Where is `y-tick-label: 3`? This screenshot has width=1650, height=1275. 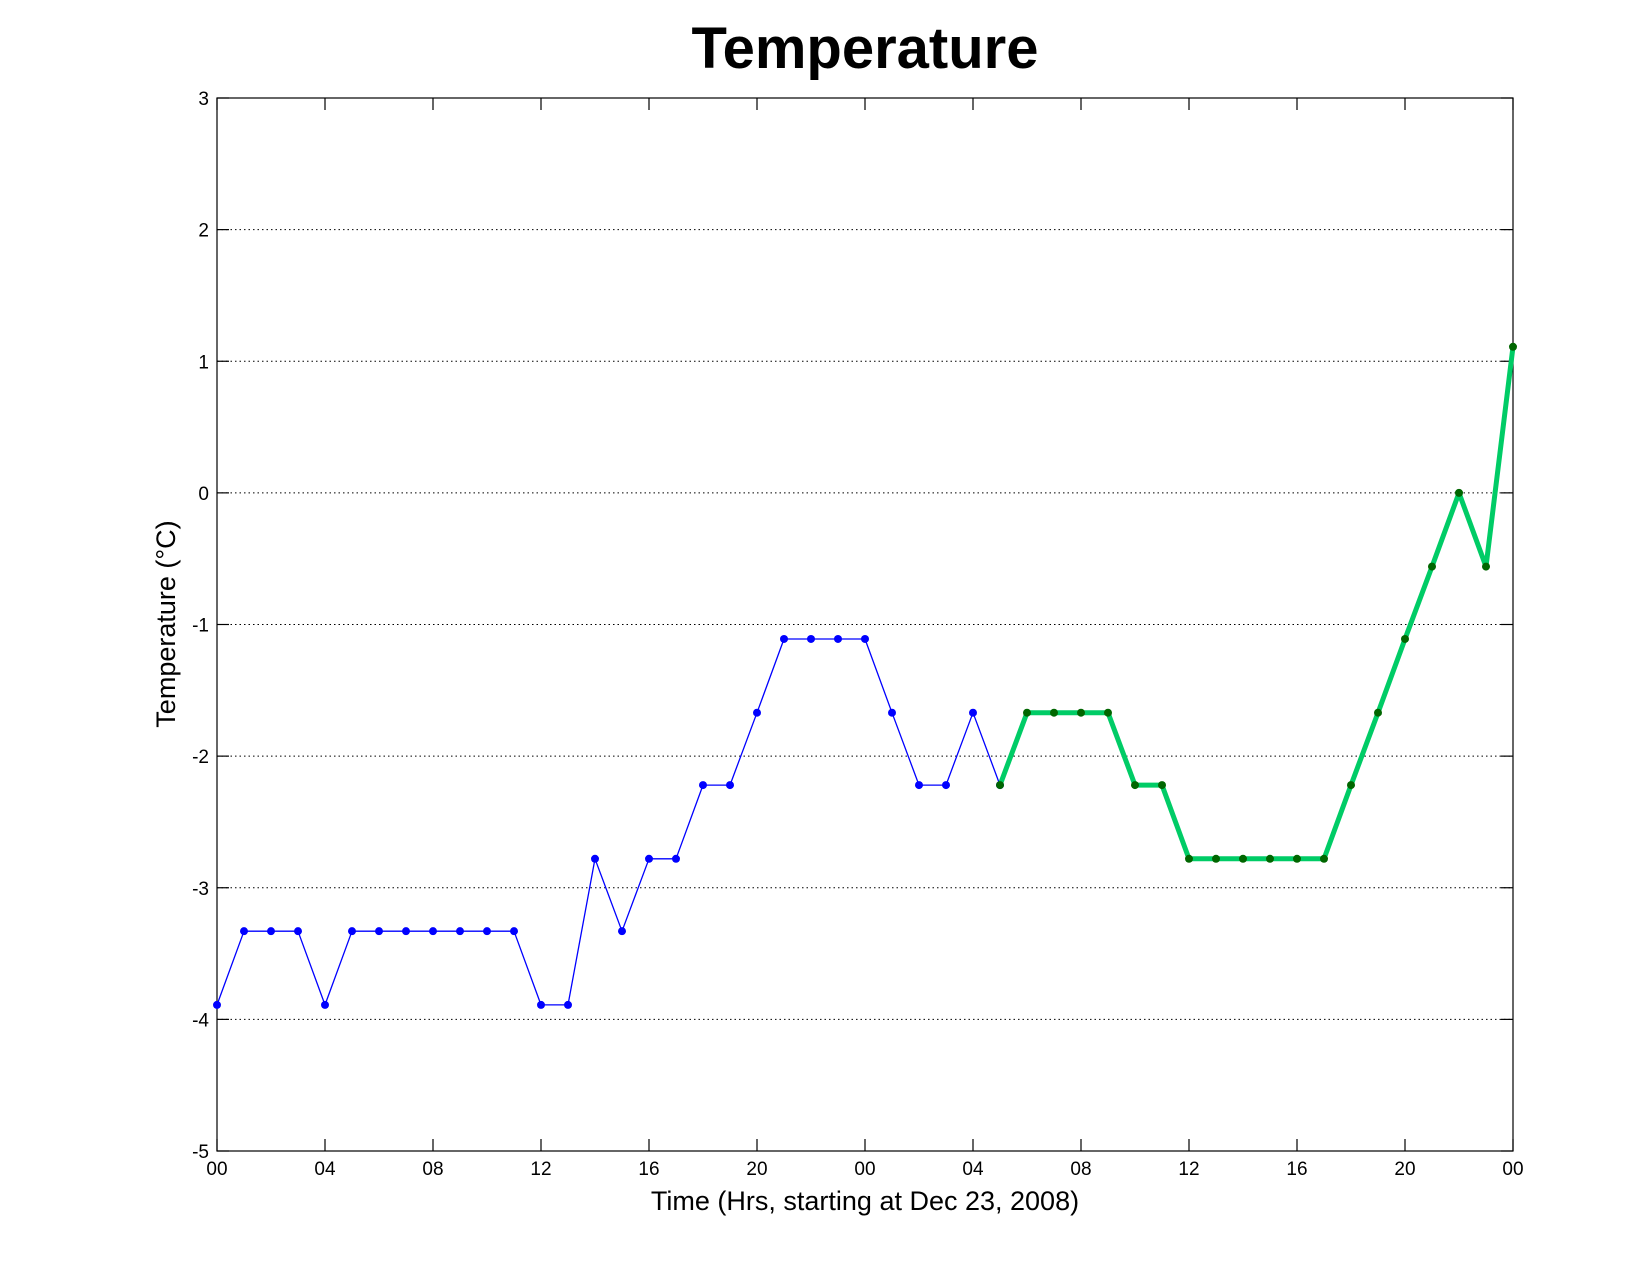
y-tick-label: 3 is located at coordinates (203, 99).